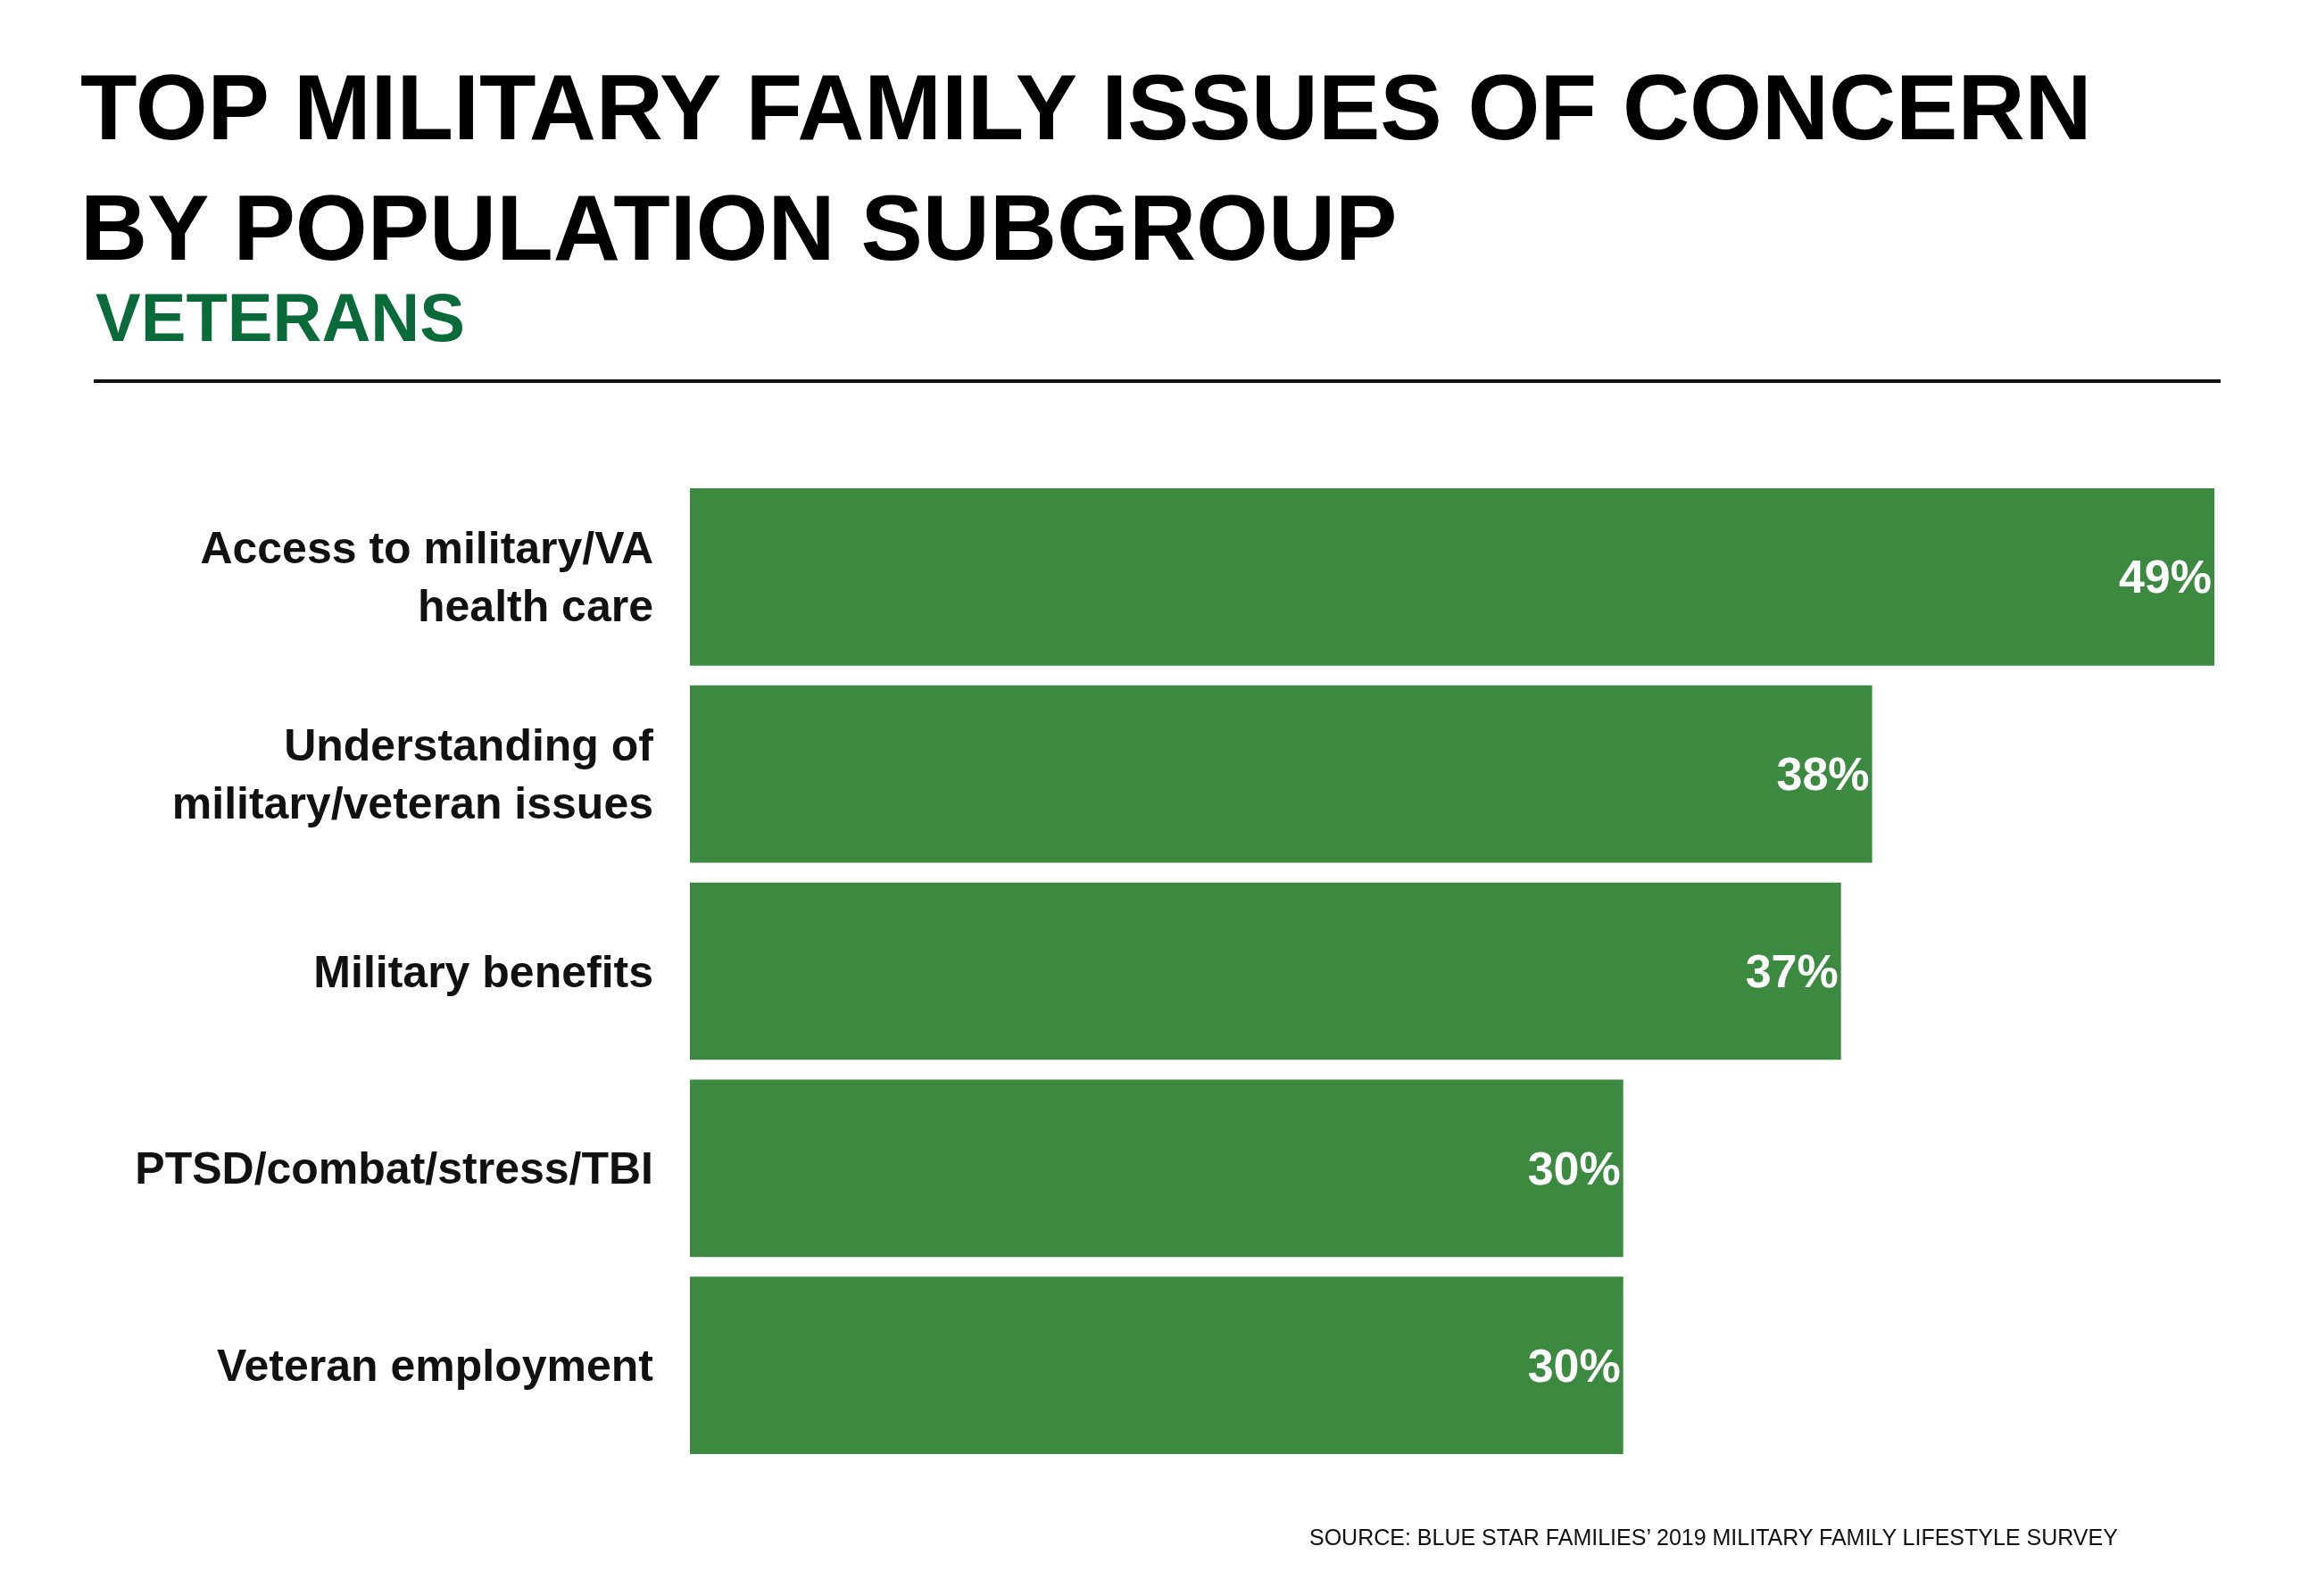 The width and height of the screenshot is (2317, 1596). Describe the element at coordinates (2165, 577) in the screenshot. I see `data-label: 49%` at that location.